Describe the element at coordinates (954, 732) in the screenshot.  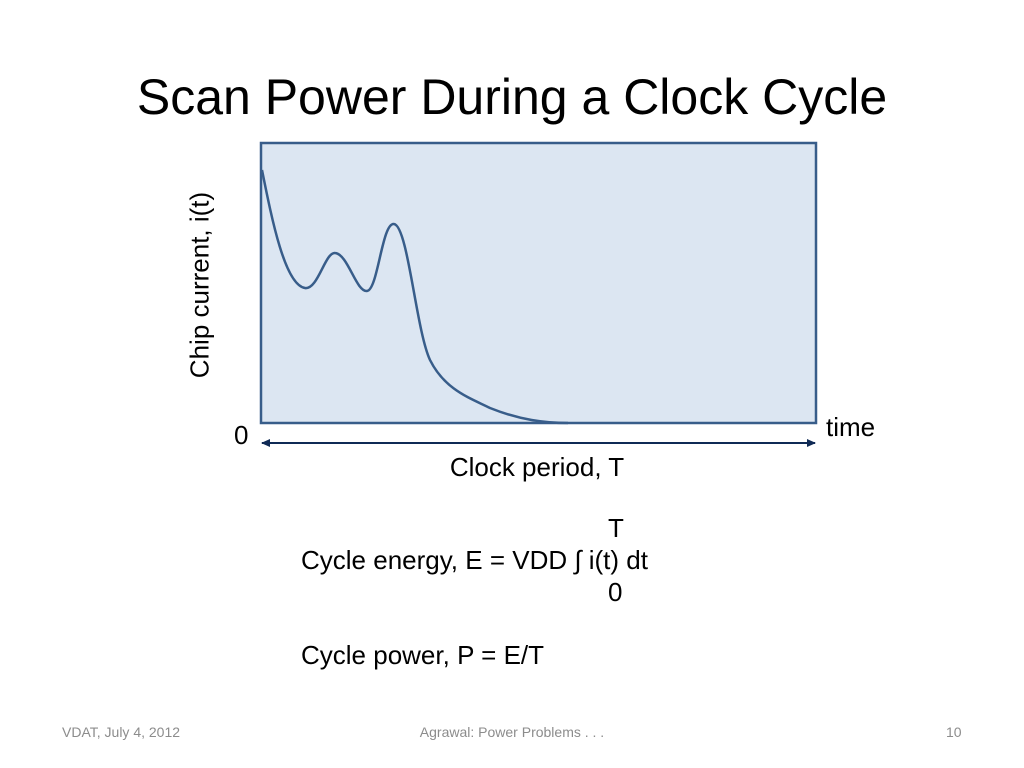
I see `slide-number: 10` at that location.